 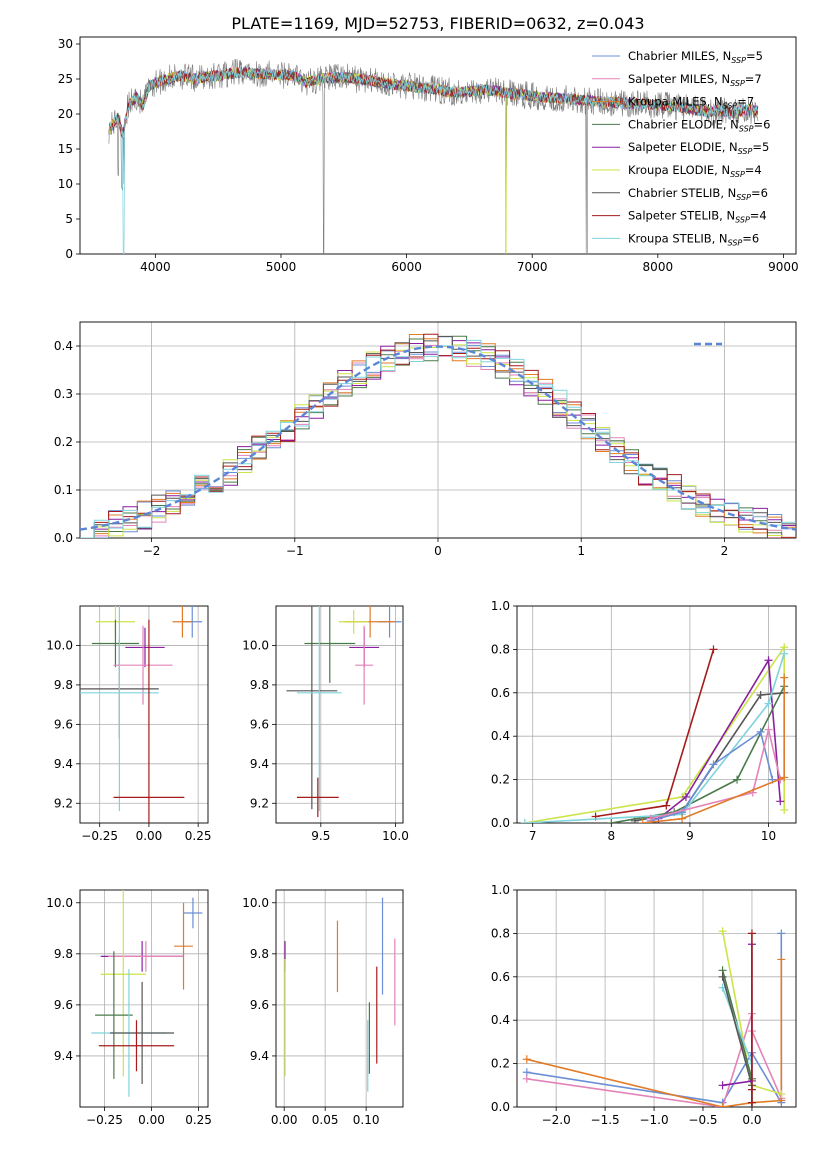 I want to click on legend-label: Chabrier STELIB, NSSP=6, so click(x=698, y=194).